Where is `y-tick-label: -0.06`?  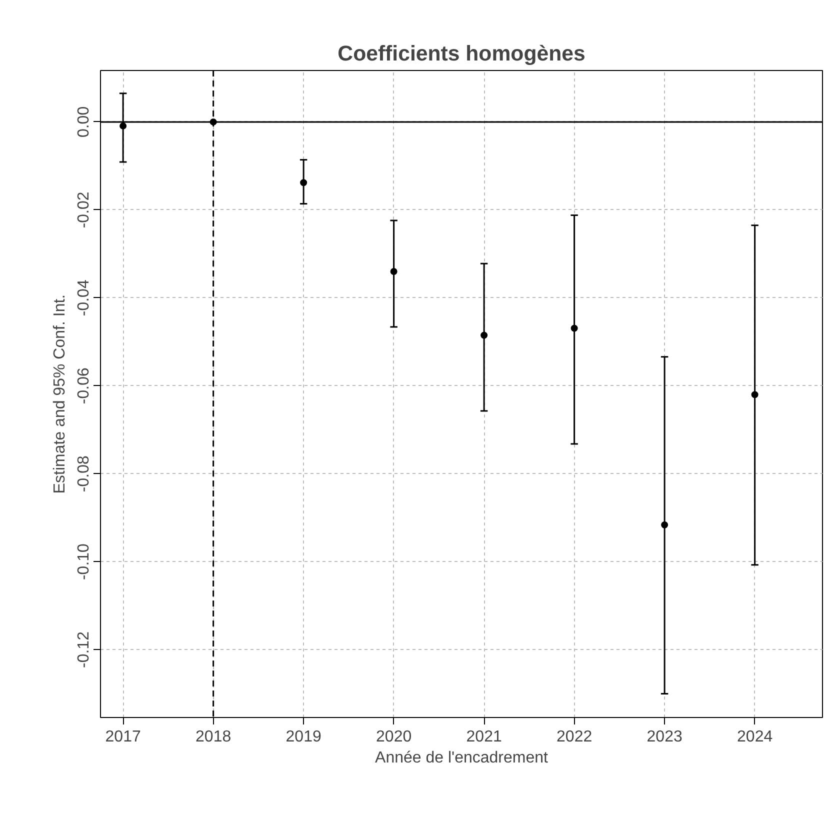
y-tick-label: -0.06 is located at coordinates (84, 386).